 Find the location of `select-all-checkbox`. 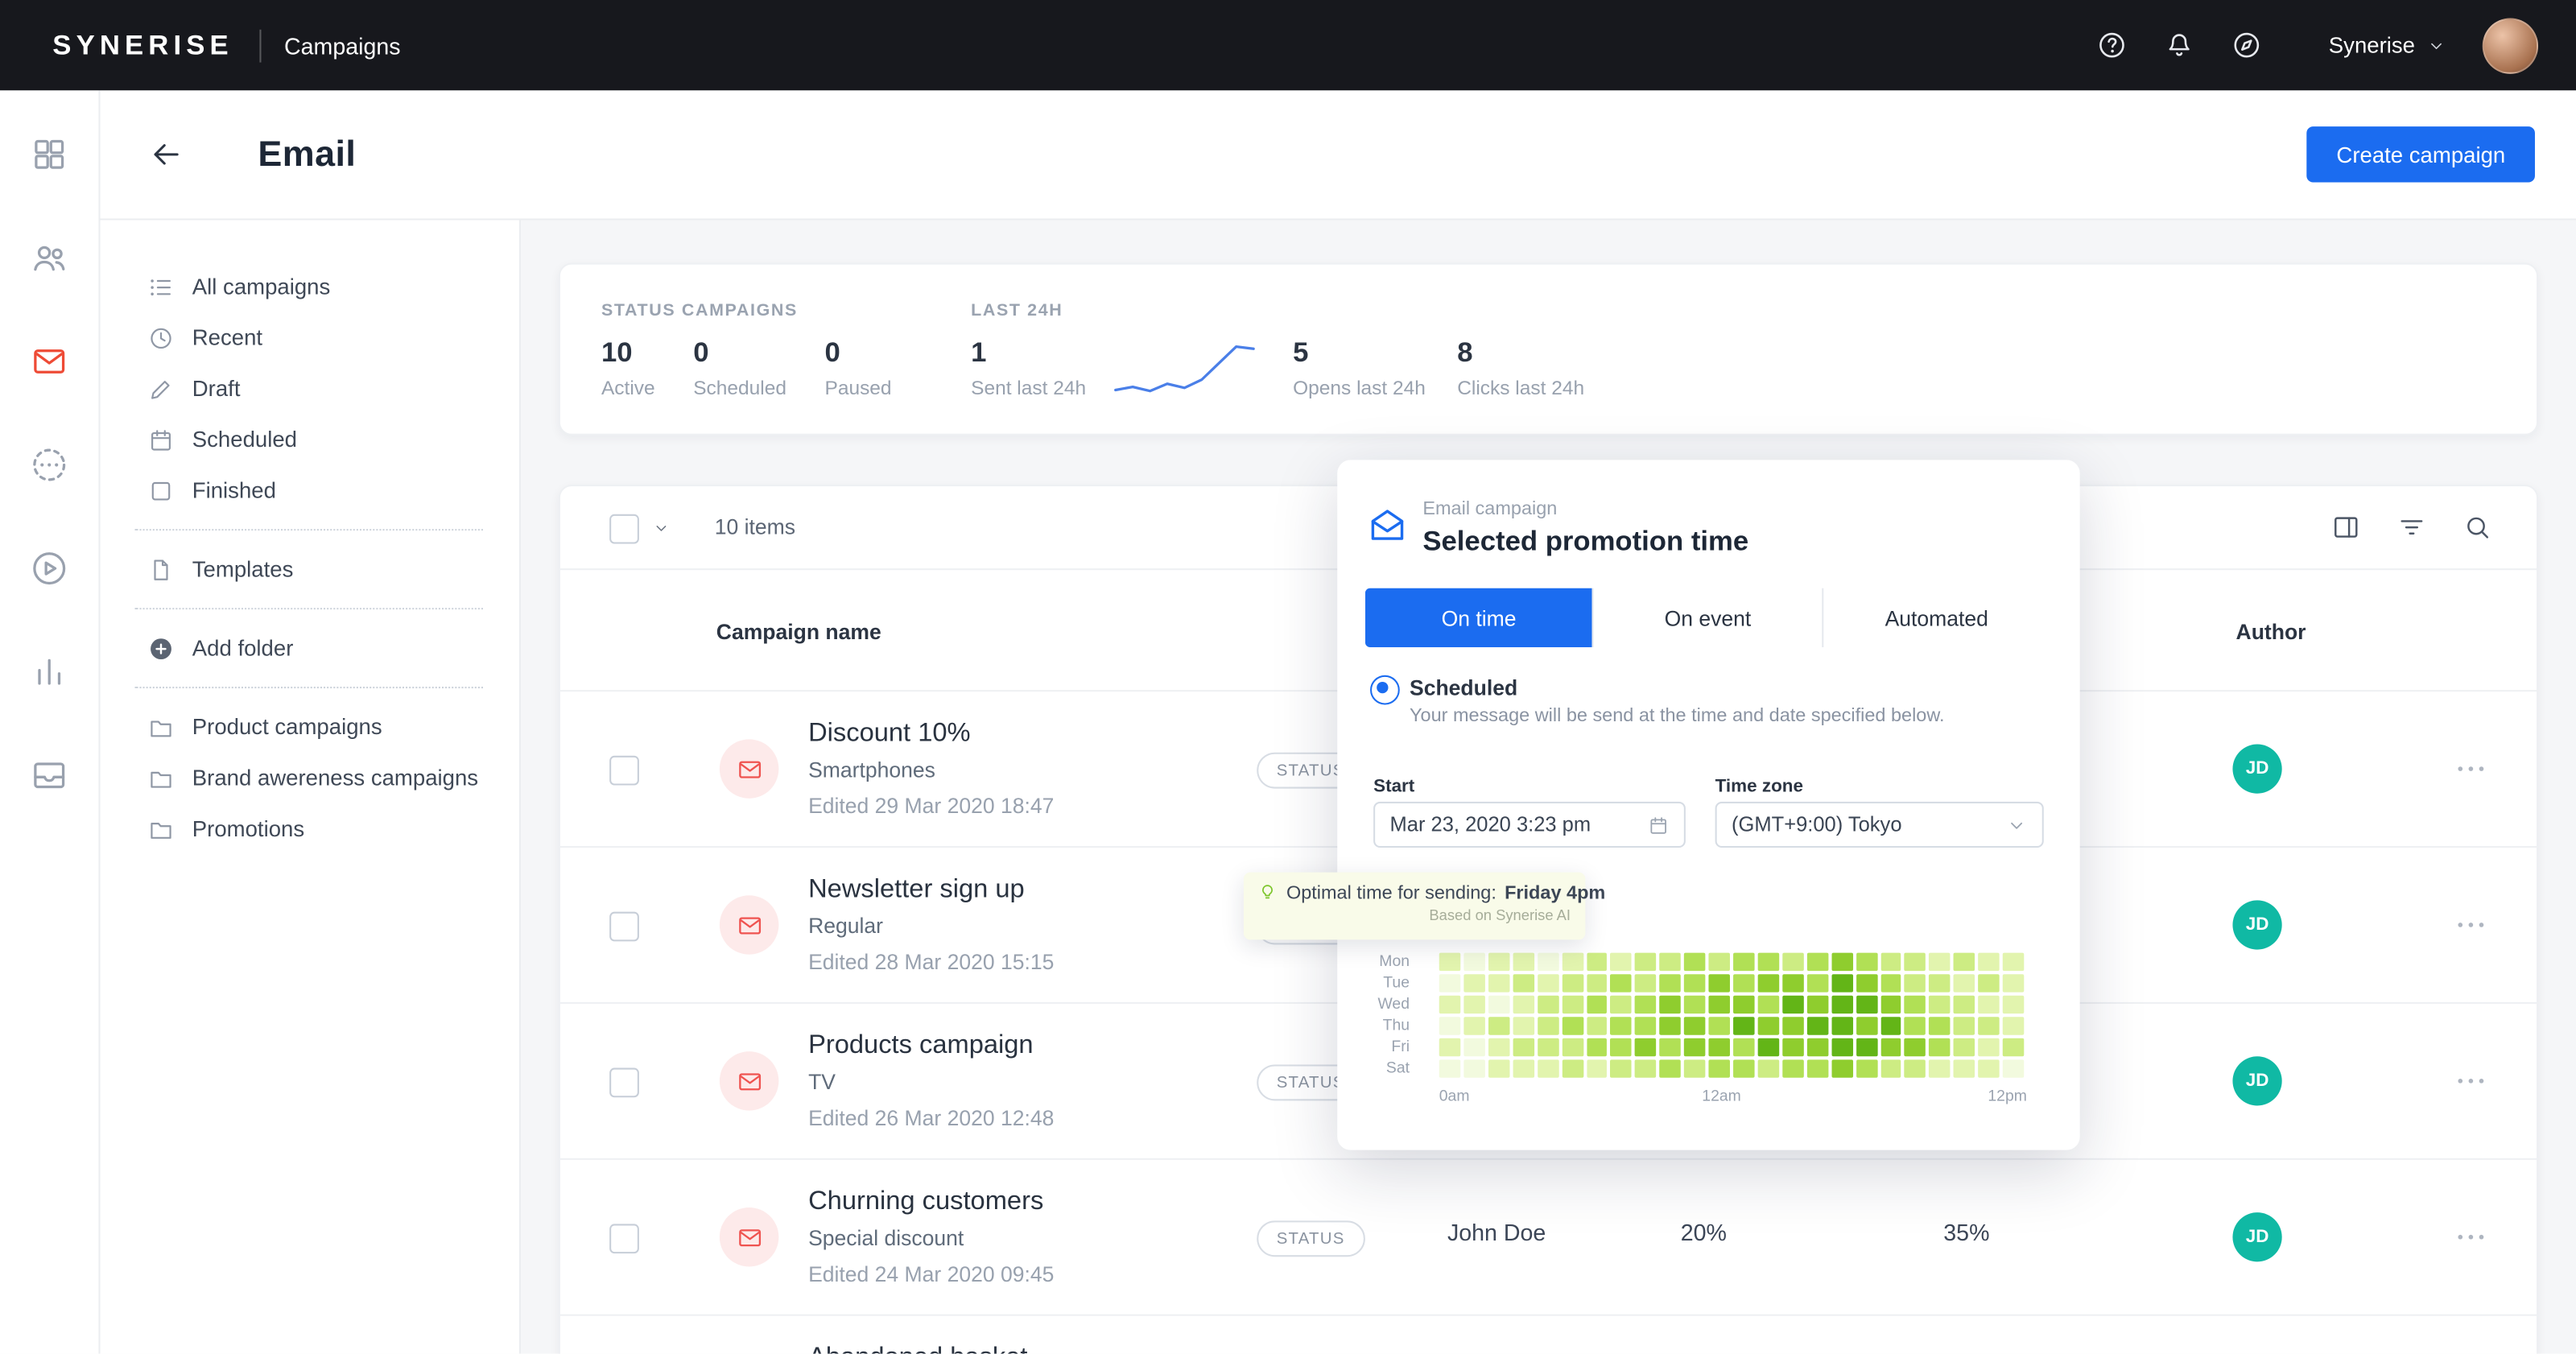

select-all-checkbox is located at coordinates (624, 529).